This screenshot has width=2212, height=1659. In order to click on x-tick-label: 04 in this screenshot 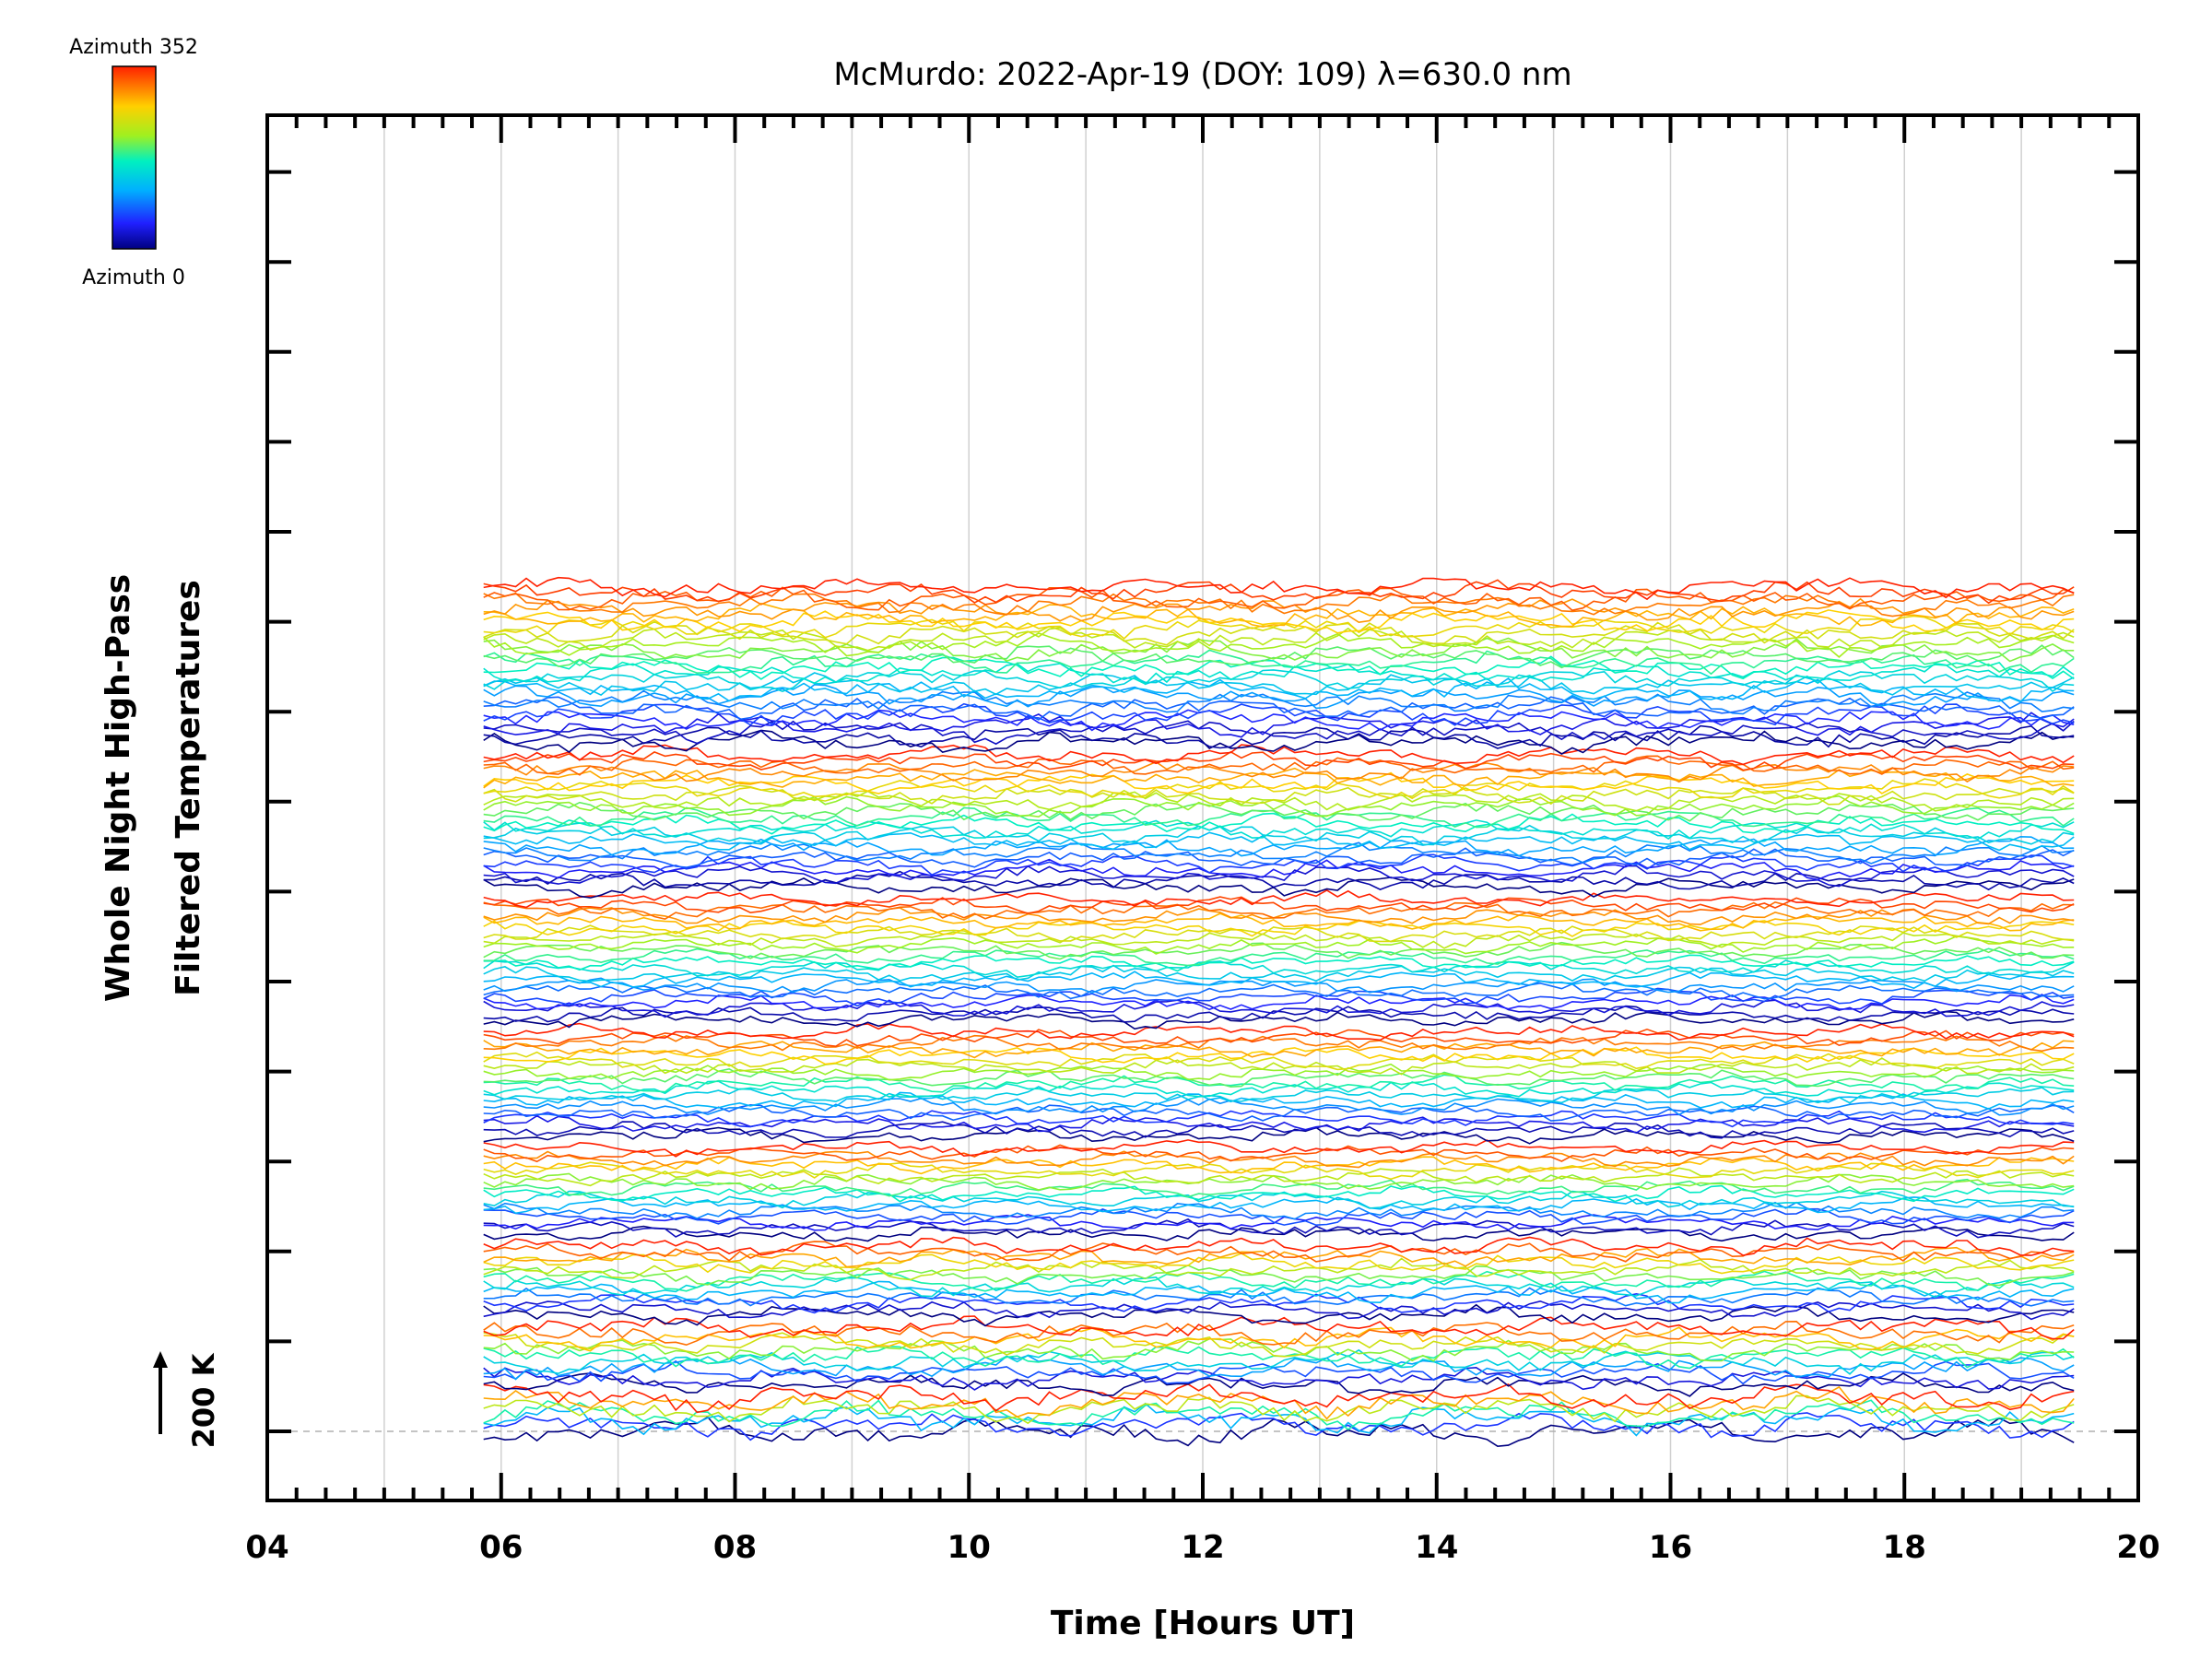, I will do `click(266, 1547)`.